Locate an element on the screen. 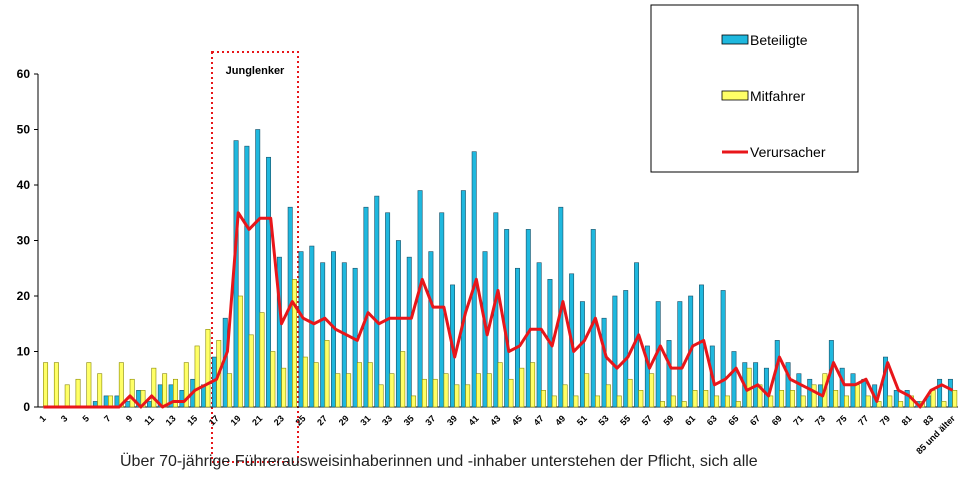 This screenshot has height=479, width=958. x-tick-label: 63 is located at coordinates (712, 420).